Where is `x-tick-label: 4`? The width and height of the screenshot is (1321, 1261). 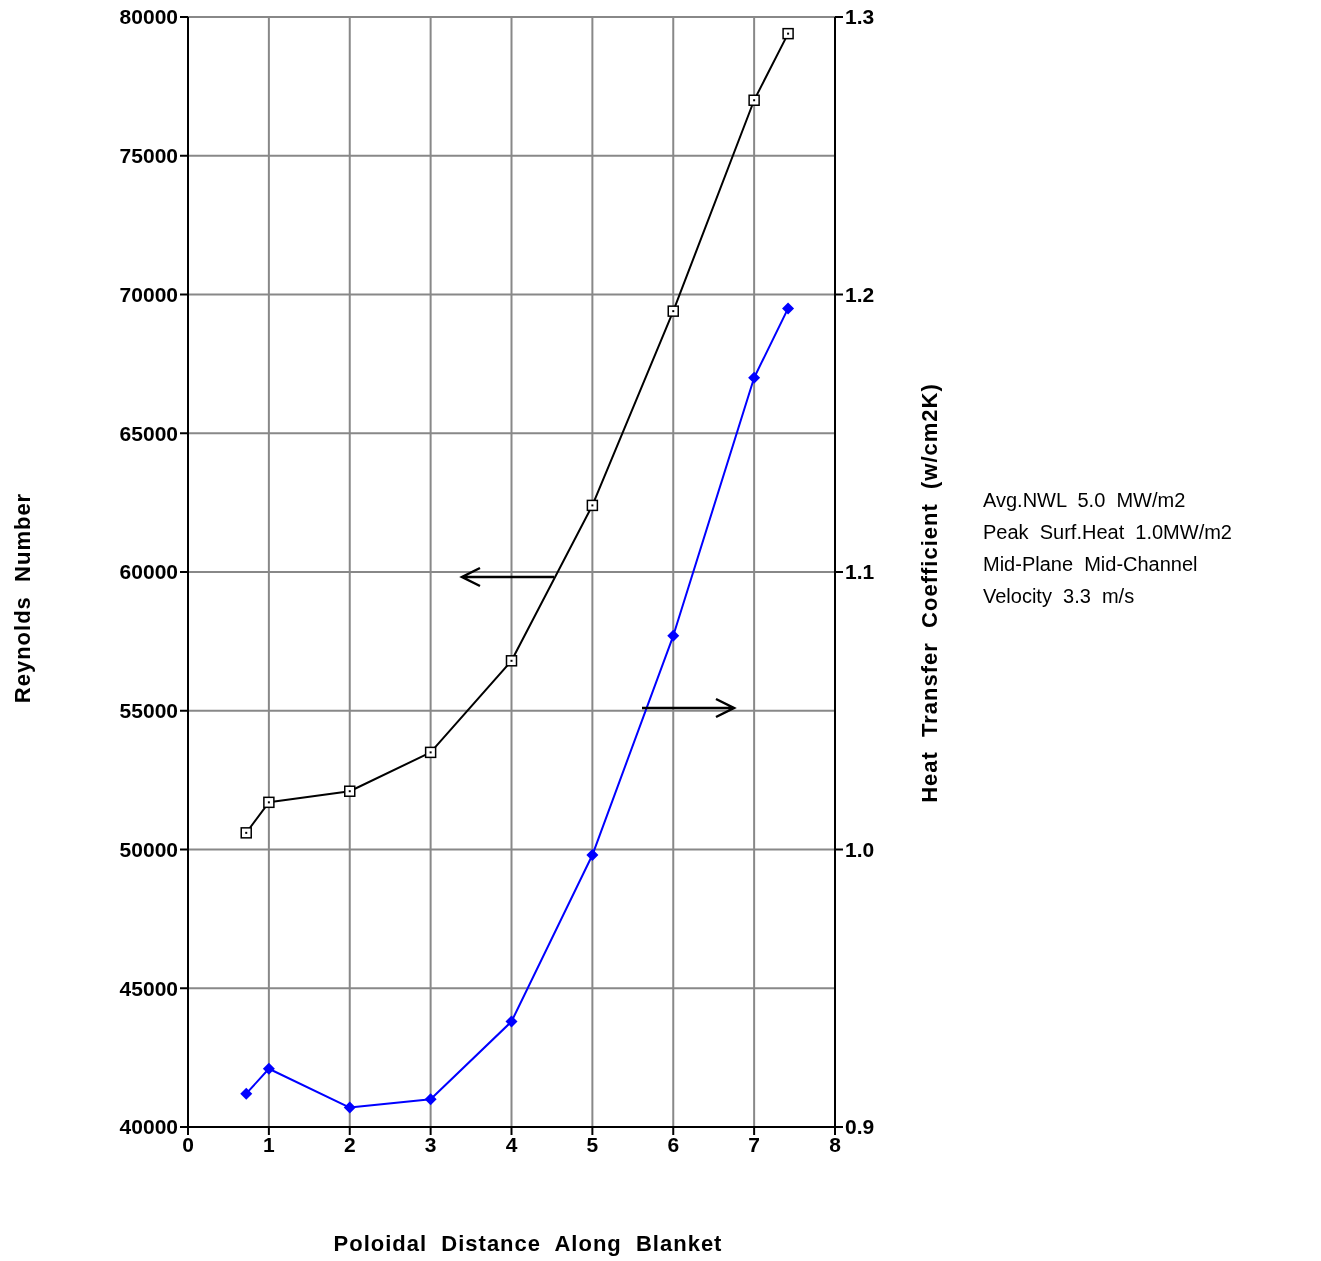
x-tick-label: 4 is located at coordinates (511, 1144).